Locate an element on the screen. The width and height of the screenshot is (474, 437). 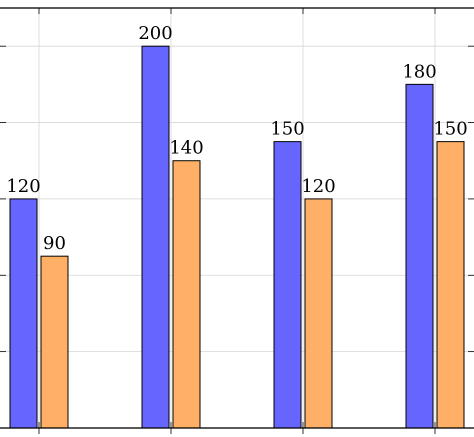
value-label-series1-group4: 180 is located at coordinates (419, 71).